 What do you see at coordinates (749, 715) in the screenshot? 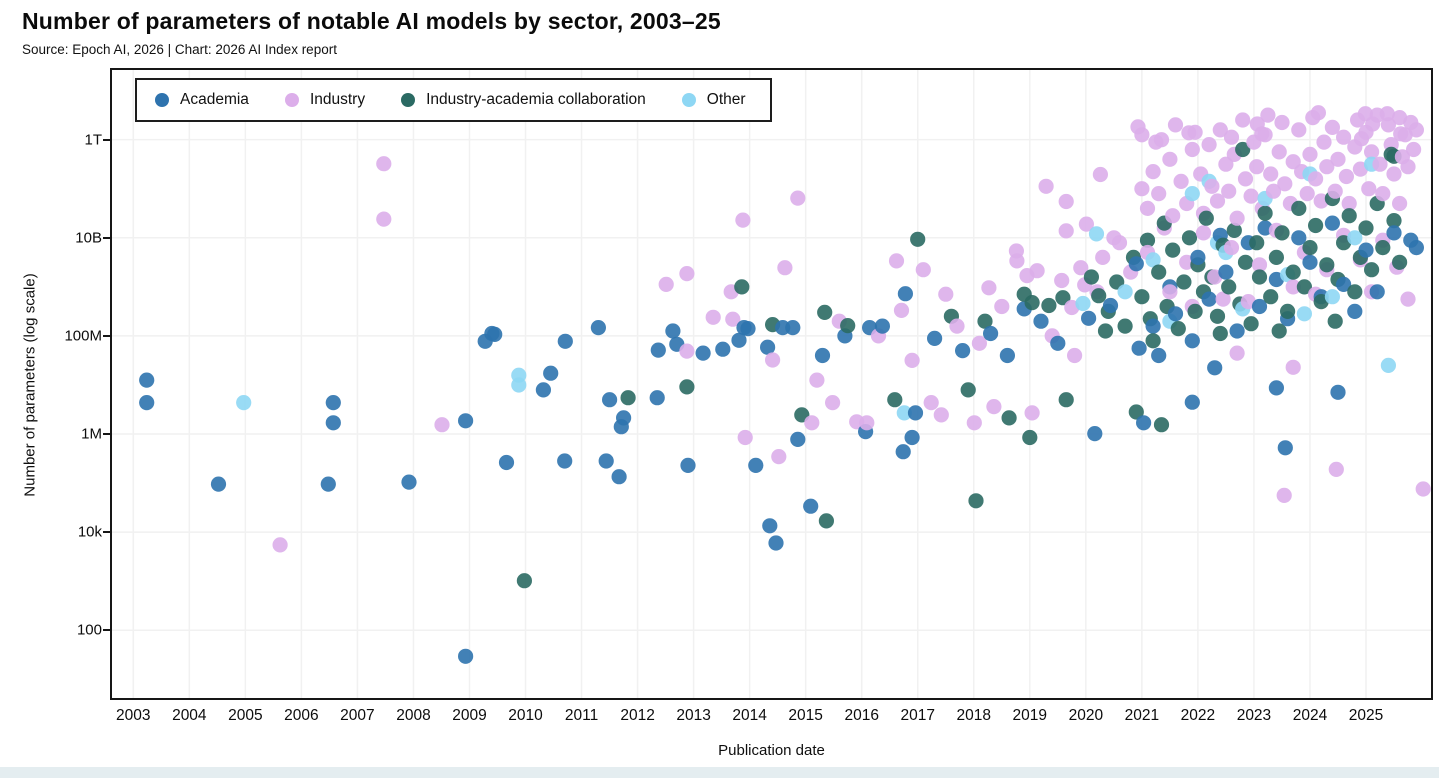
I see `x-tick-label: 2014` at bounding box center [749, 715].